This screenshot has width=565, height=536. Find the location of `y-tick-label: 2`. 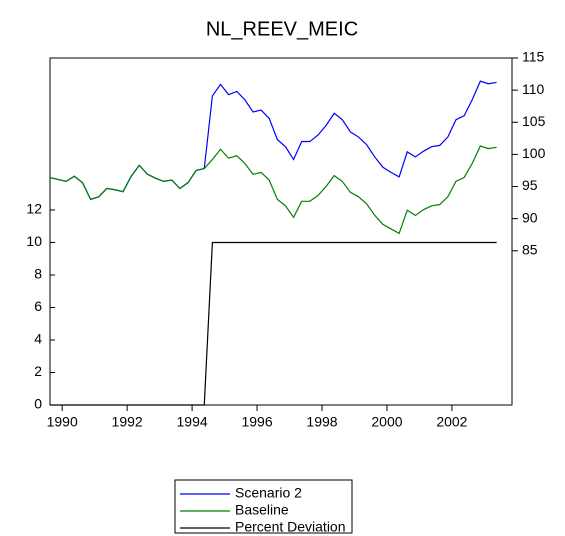

y-tick-label: 2 is located at coordinates (38, 371).